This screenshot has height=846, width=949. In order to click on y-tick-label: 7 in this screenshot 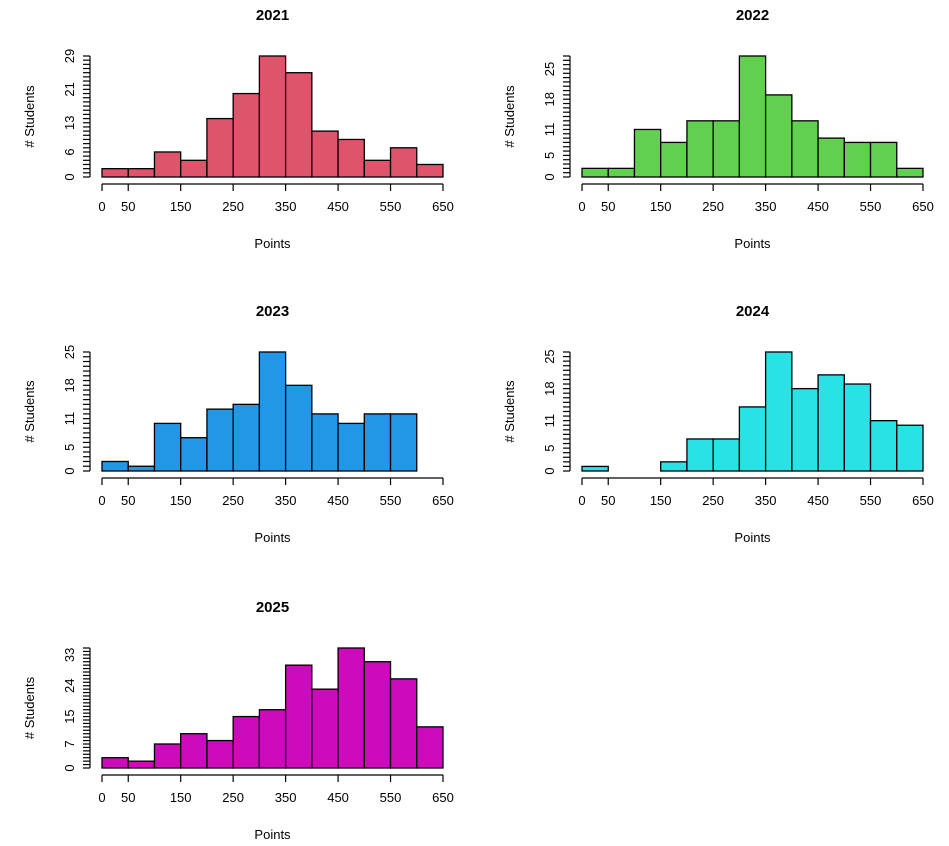, I will do `click(69, 743)`.